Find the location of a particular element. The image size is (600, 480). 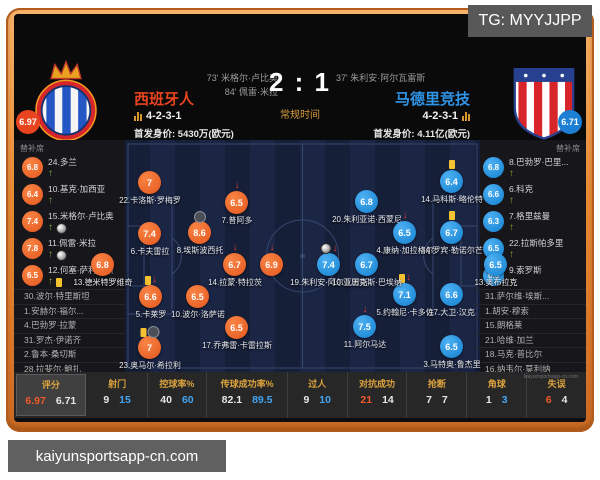

player-marker: ↓ 6.6 5.卡莱罗 is located at coordinates (151, 297).